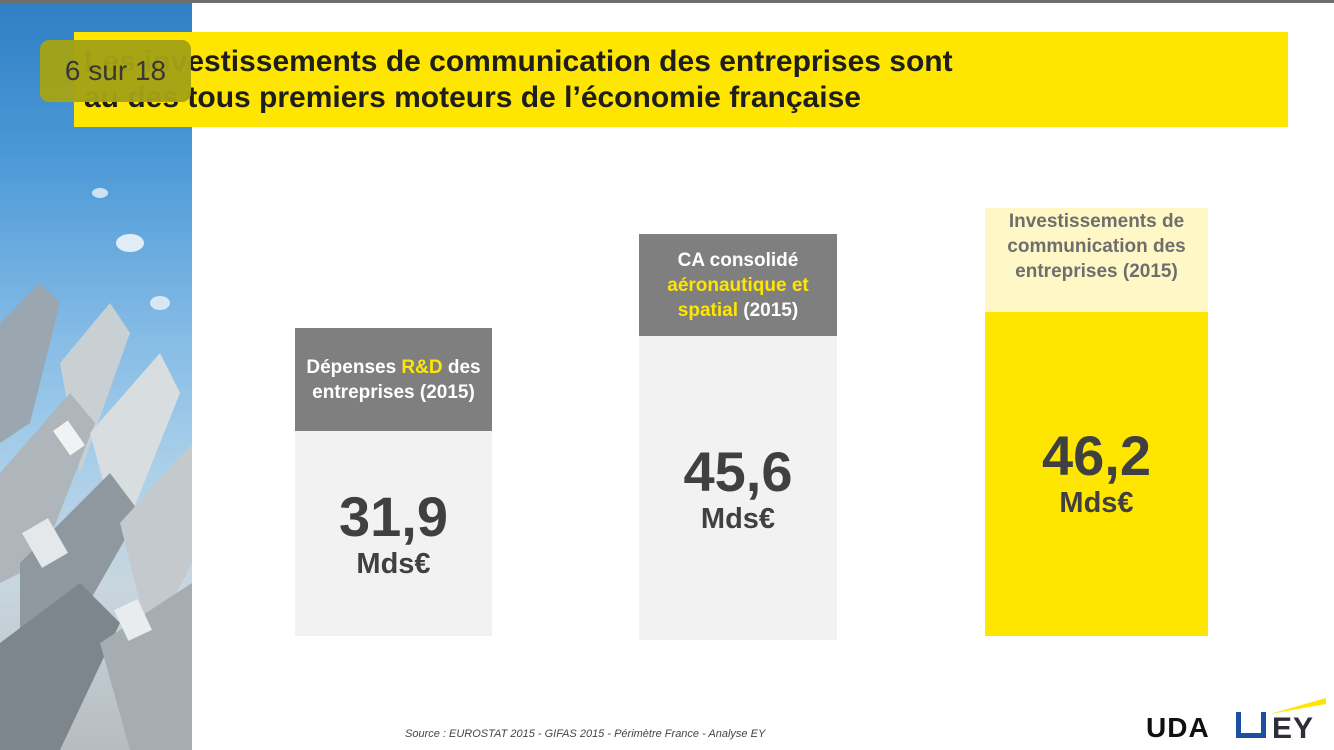 This screenshot has width=1334, height=750. Describe the element at coordinates (667, 1) in the screenshot. I see `top-border` at that location.